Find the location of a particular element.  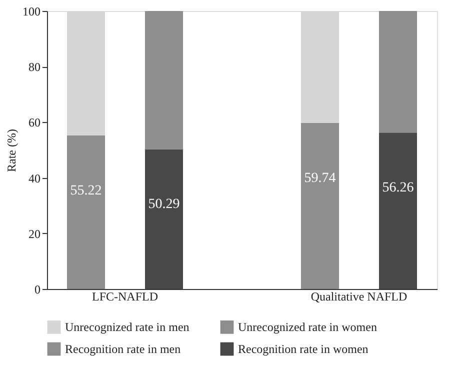

data-label: 56.26 is located at coordinates (398, 188).